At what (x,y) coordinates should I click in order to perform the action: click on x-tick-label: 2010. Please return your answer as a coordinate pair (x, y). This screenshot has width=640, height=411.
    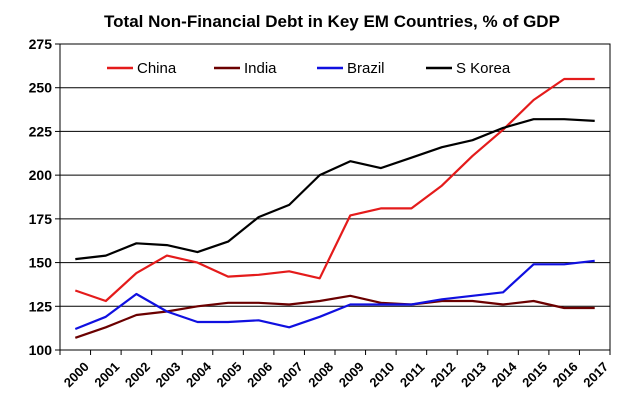
    Looking at the image, I should click on (381, 374).